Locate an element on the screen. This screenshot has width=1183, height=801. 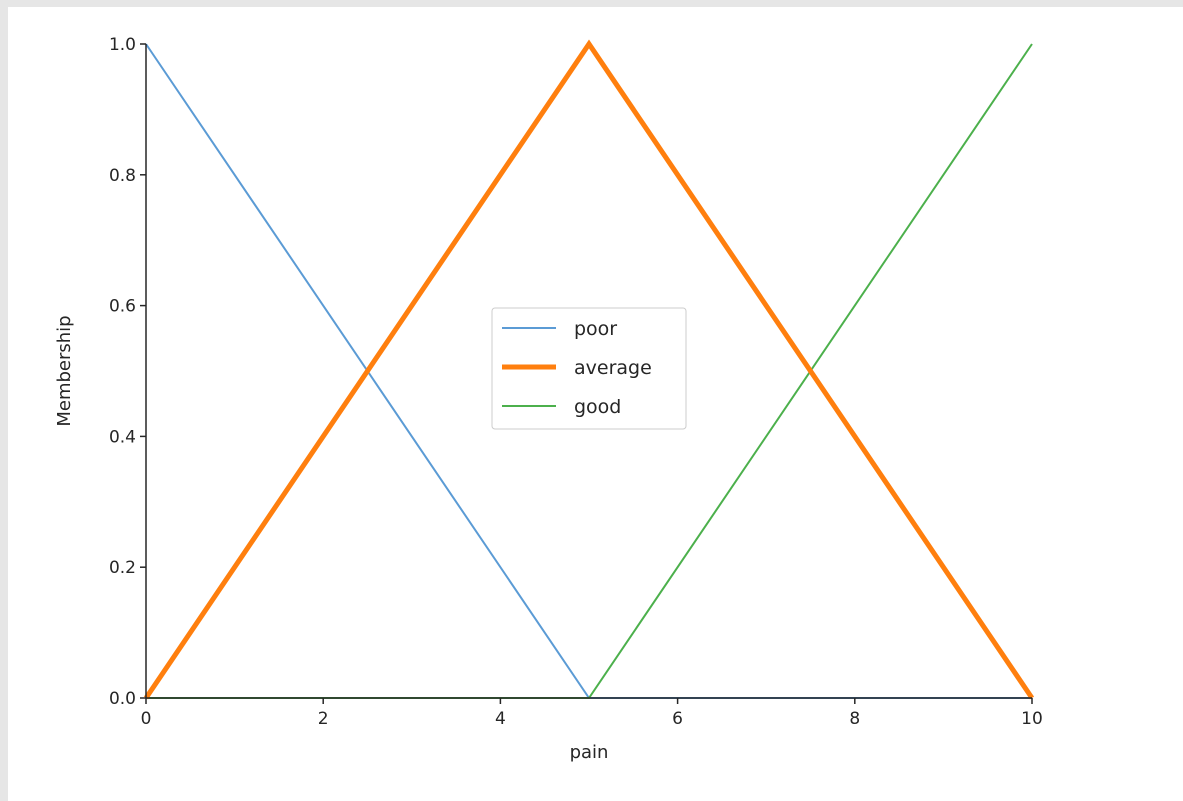
x-axis-label: pain is located at coordinates (589, 752).